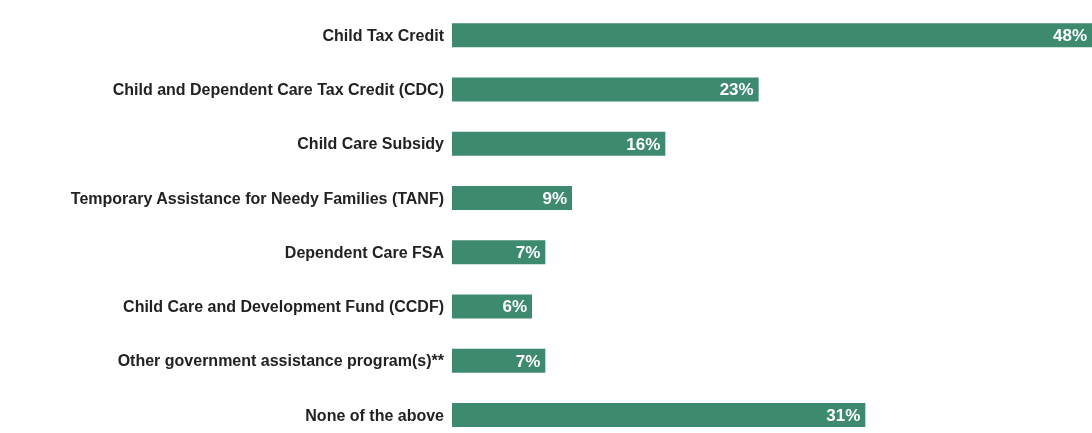  Describe the element at coordinates (383, 35) in the screenshot. I see `y-tick-label: Child Tax Credit` at that location.